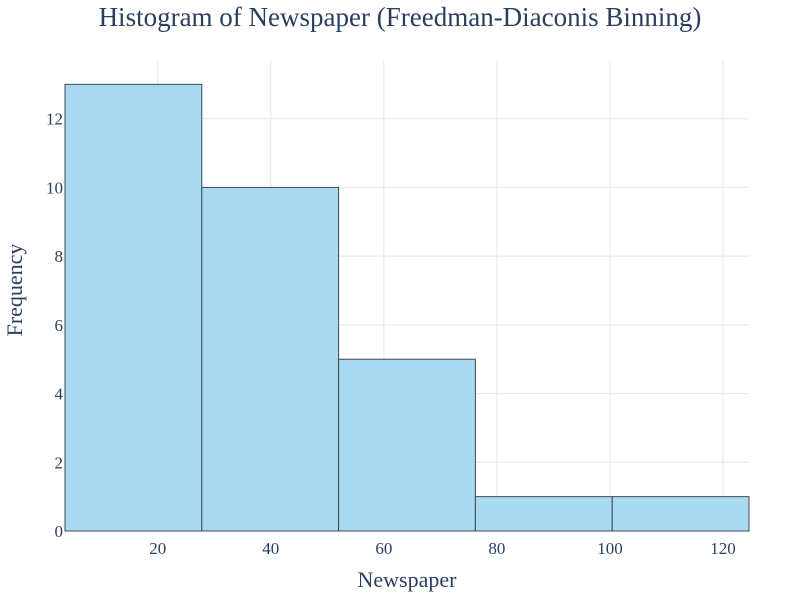 The width and height of the screenshot is (800, 600). Describe the element at coordinates (59, 256) in the screenshot. I see `y-tick-label-4: 8` at that location.